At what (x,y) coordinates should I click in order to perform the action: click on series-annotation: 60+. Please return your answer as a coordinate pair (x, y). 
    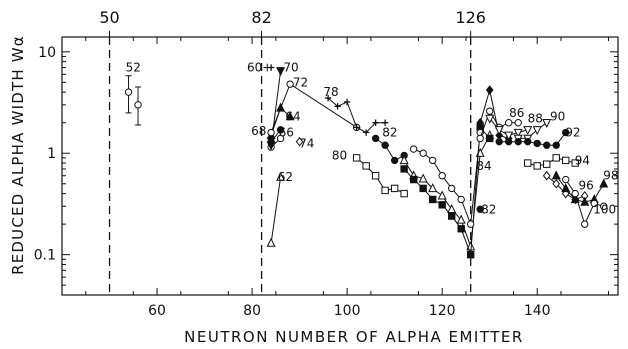
    Looking at the image, I should click on (259, 68).